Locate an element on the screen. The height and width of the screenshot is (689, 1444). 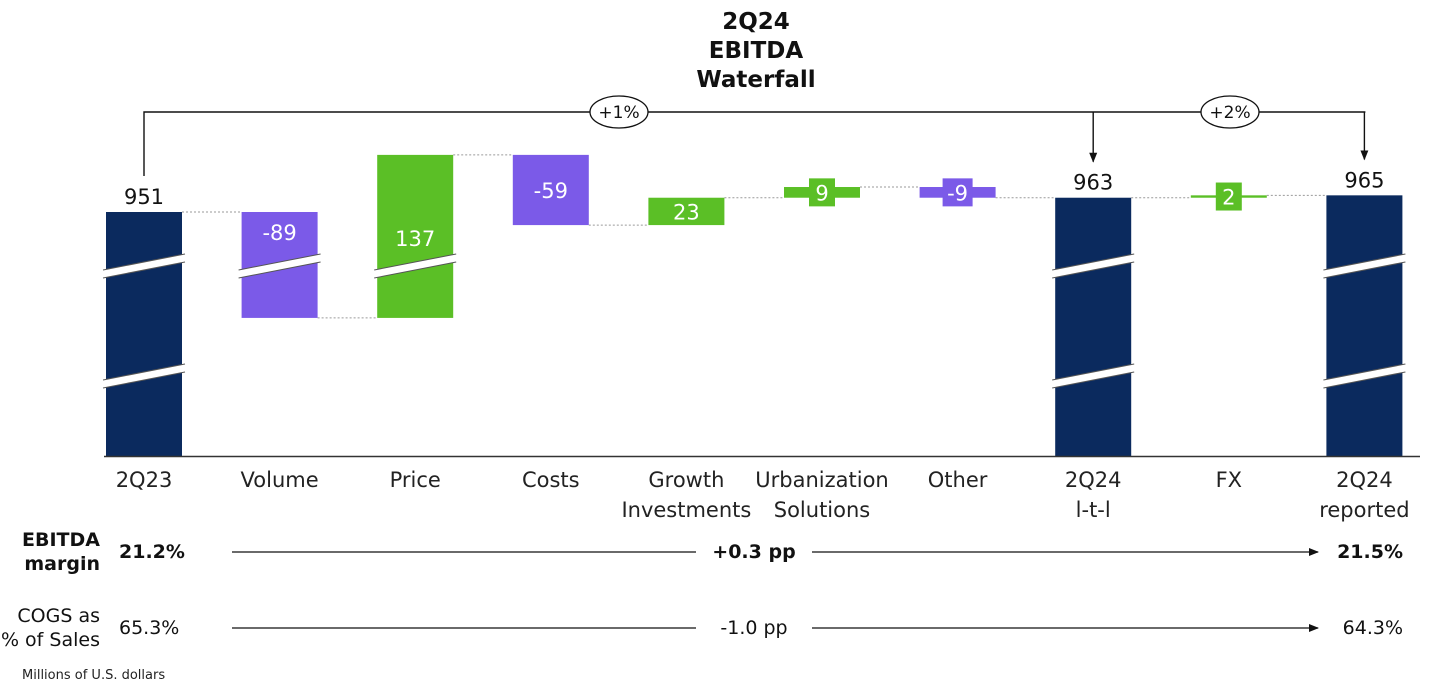
value-label: 951 is located at coordinates (144, 197).